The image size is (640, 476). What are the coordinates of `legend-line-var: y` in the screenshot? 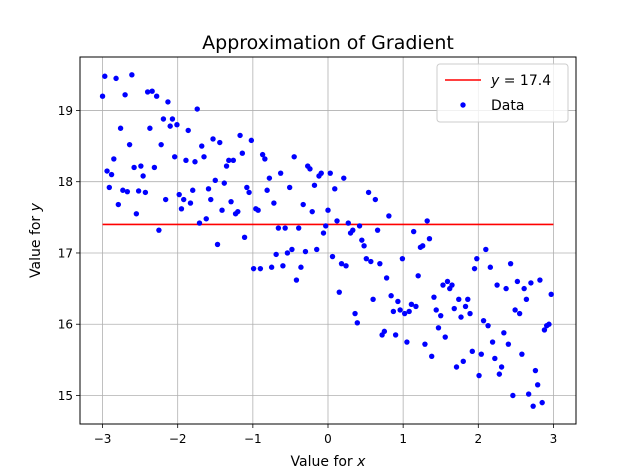 It's located at (495, 81).